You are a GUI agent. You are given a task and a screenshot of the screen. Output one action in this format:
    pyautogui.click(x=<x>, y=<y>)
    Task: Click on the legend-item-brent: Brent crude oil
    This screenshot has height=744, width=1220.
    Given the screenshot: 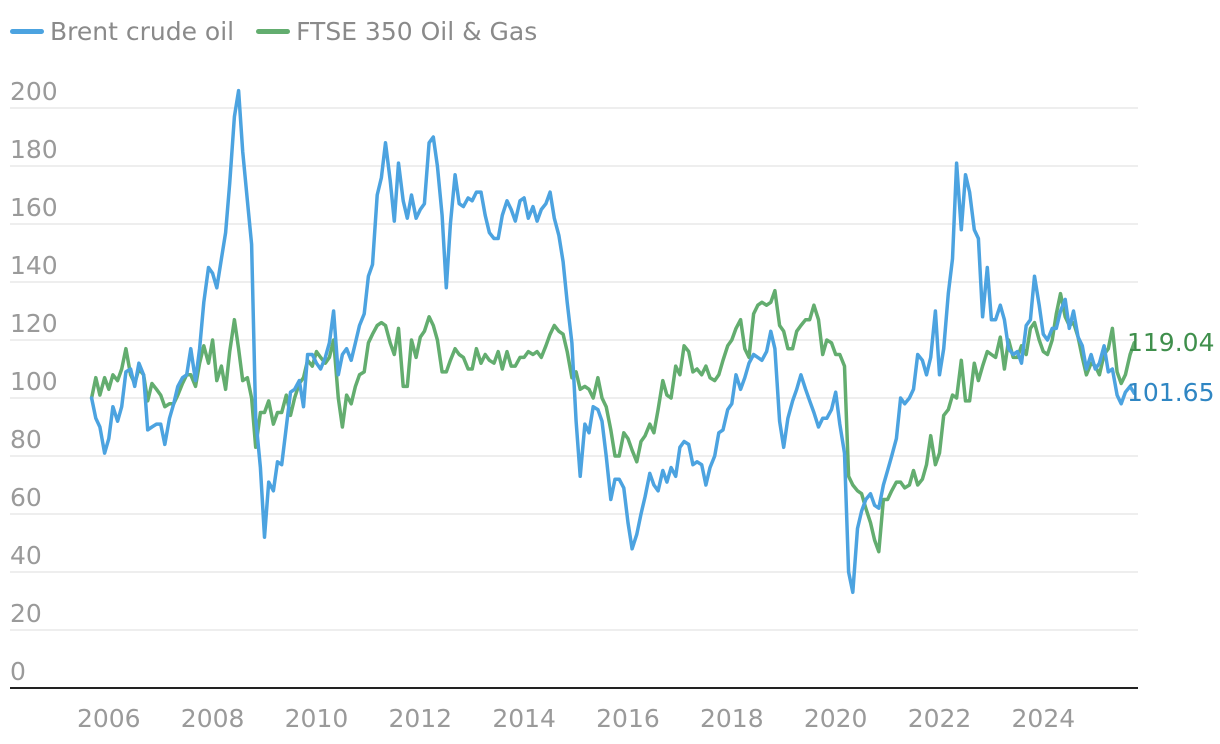 What is the action you would take?
    pyautogui.click(x=122, y=31)
    